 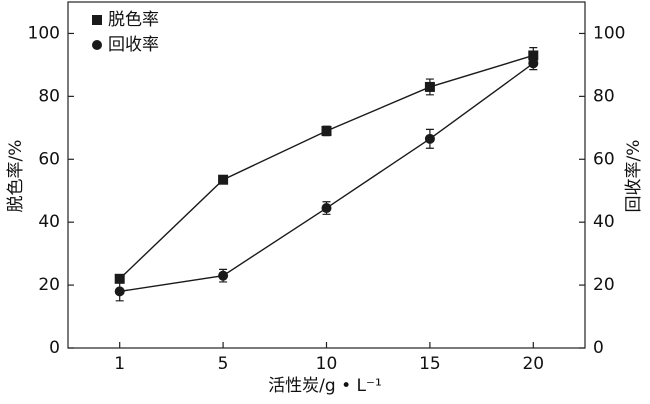 I want to click on x-axis-label: 活性炭/g • L⁻¹, so click(x=325, y=386).